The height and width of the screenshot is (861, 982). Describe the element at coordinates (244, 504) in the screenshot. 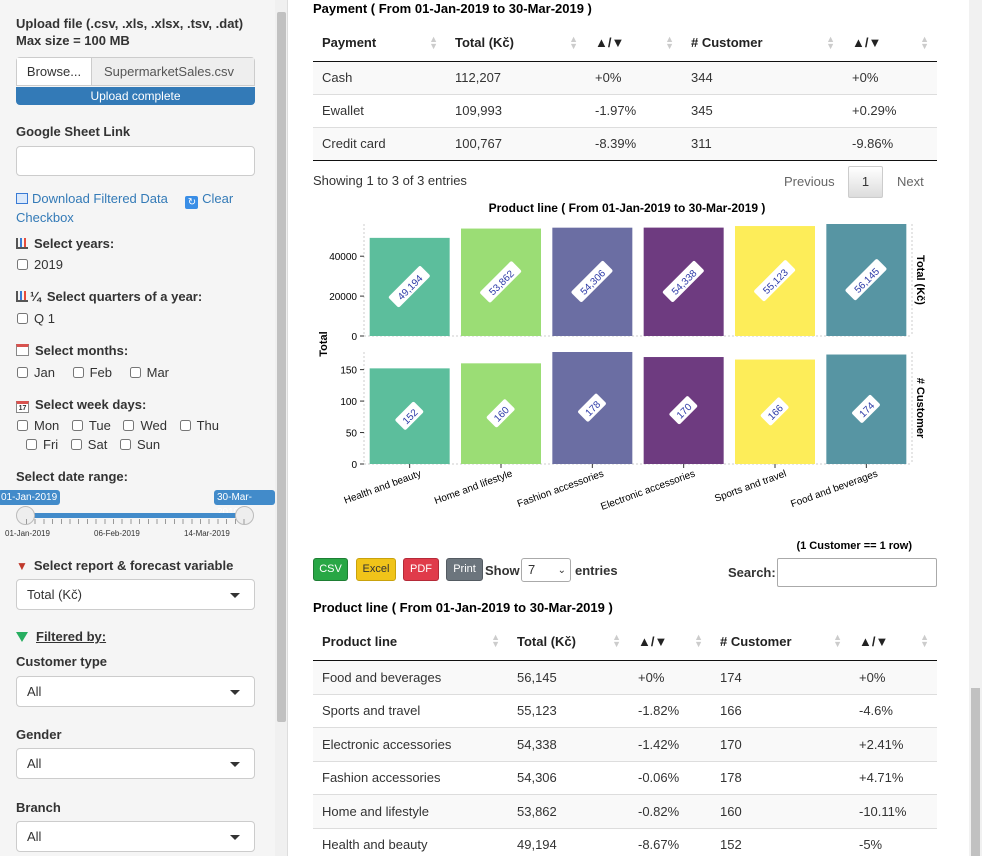

I see `slider-max-label: 30-Mar-2019` at that location.